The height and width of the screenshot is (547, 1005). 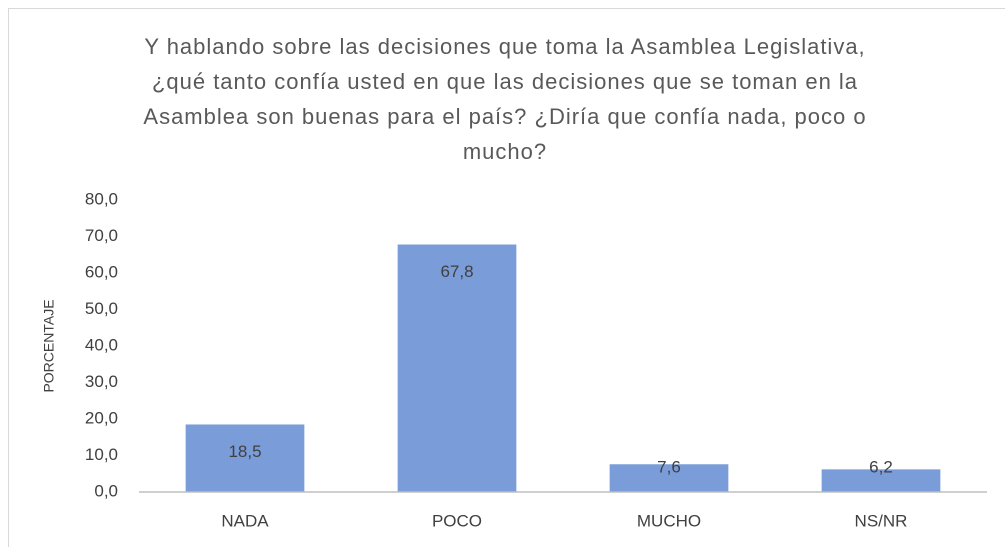 I want to click on y-tick-label: 70,0, so click(x=101, y=235).